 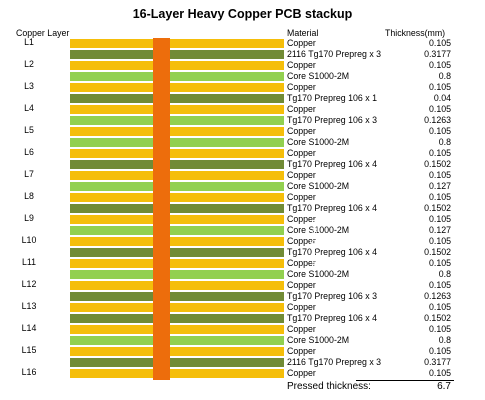 What do you see at coordinates (444, 386) in the screenshot?
I see `pressed-thickness-value: 6.7` at bounding box center [444, 386].